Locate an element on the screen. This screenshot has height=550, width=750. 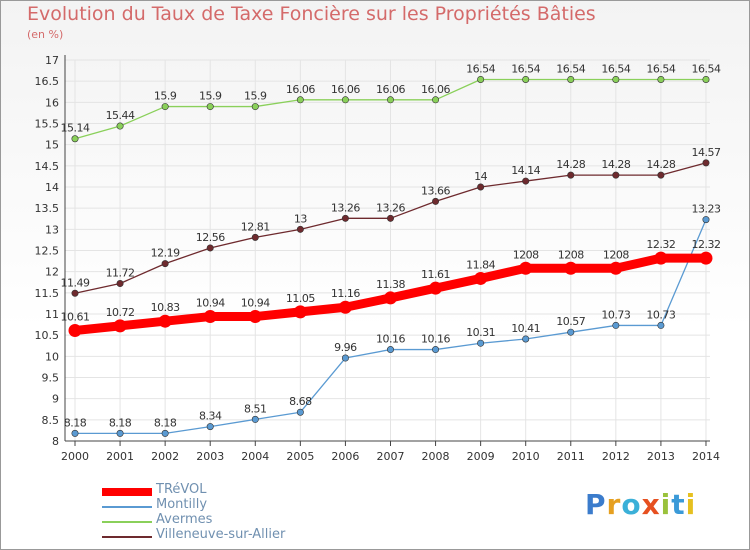
data-label: 1208 is located at coordinates (616, 254).